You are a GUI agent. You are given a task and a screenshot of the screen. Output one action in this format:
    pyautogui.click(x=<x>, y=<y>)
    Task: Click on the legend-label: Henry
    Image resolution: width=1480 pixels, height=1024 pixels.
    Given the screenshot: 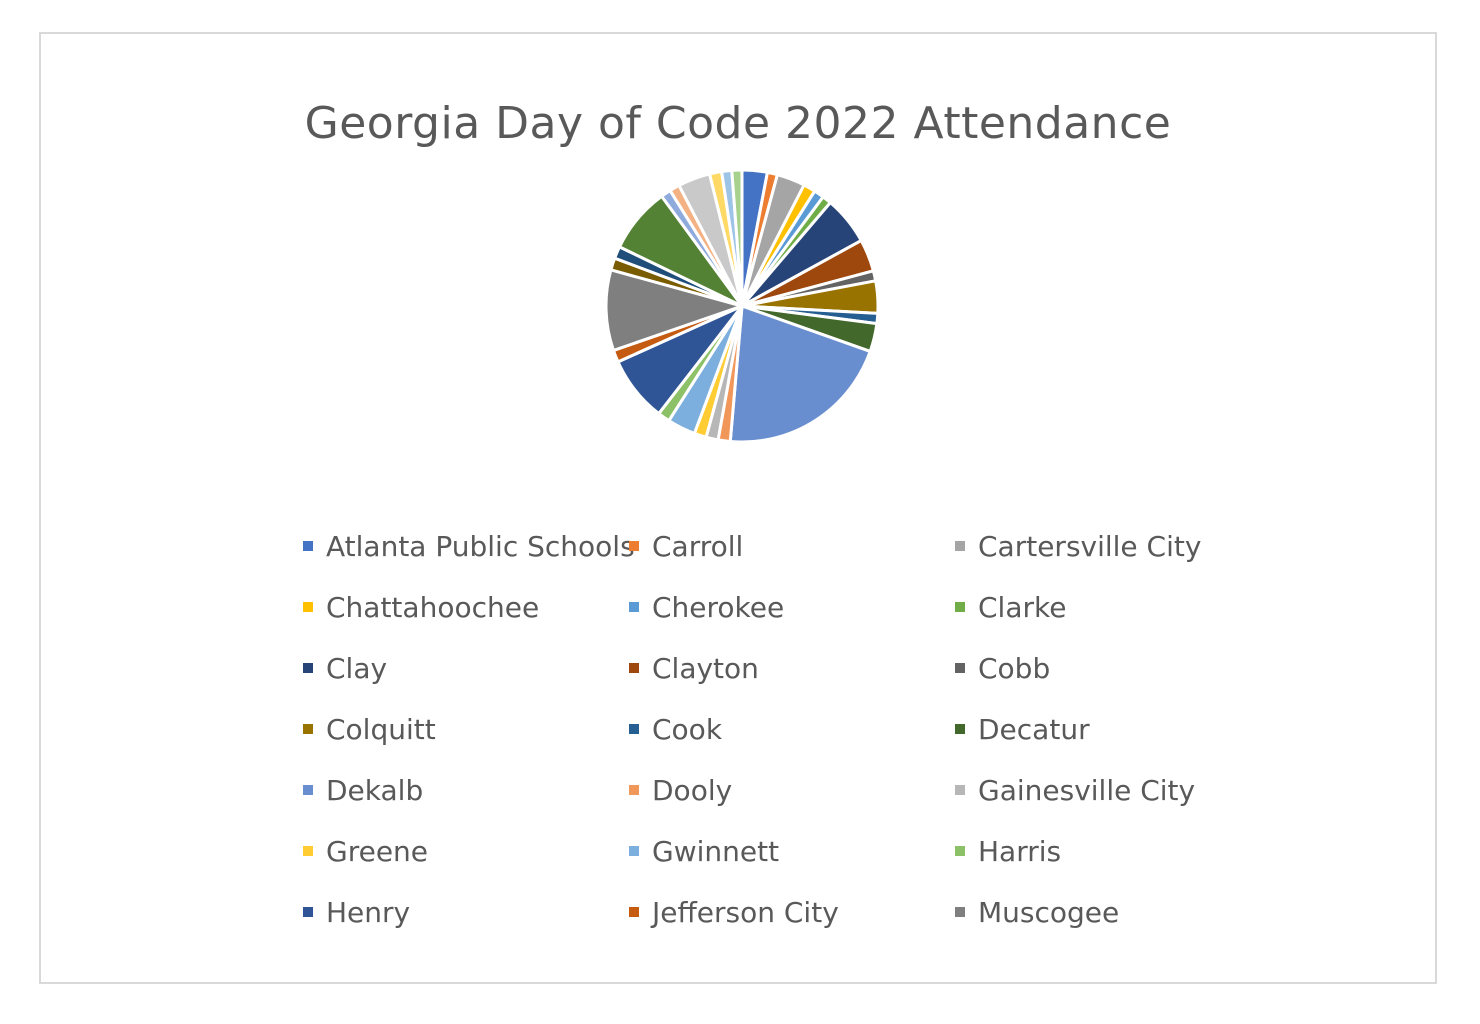 What is the action you would take?
    pyautogui.click(x=368, y=912)
    